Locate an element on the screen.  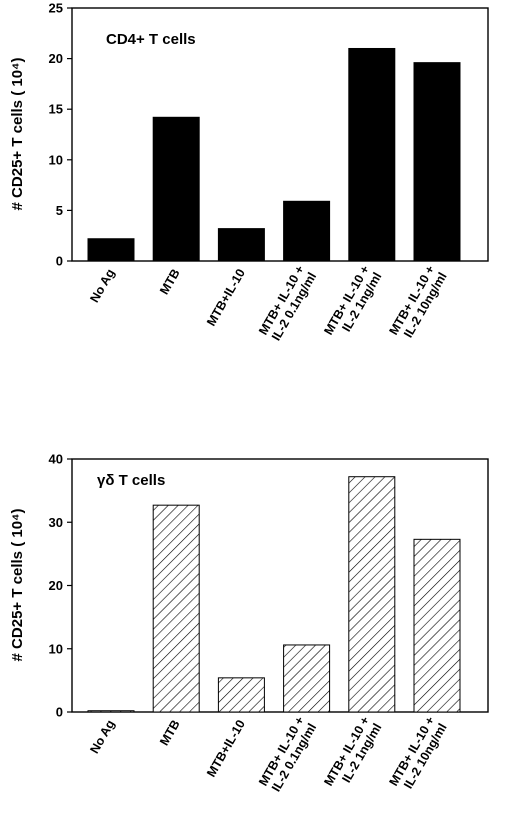
y-tick-label: 30 is located at coordinates (56, 522).